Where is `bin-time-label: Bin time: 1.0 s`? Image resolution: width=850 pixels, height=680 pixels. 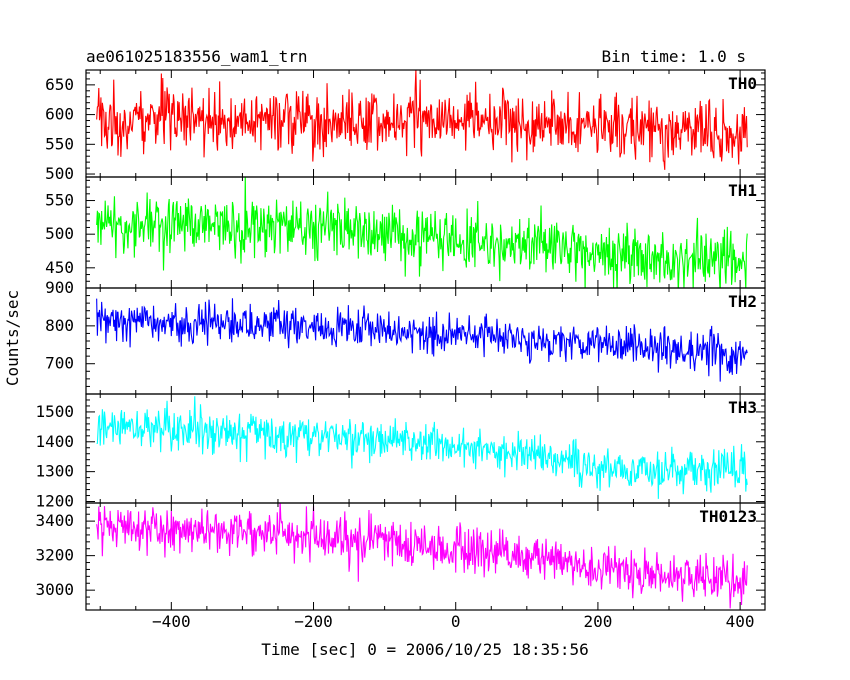
bin-time-label: Bin time: 1.0 s is located at coordinates (674, 56).